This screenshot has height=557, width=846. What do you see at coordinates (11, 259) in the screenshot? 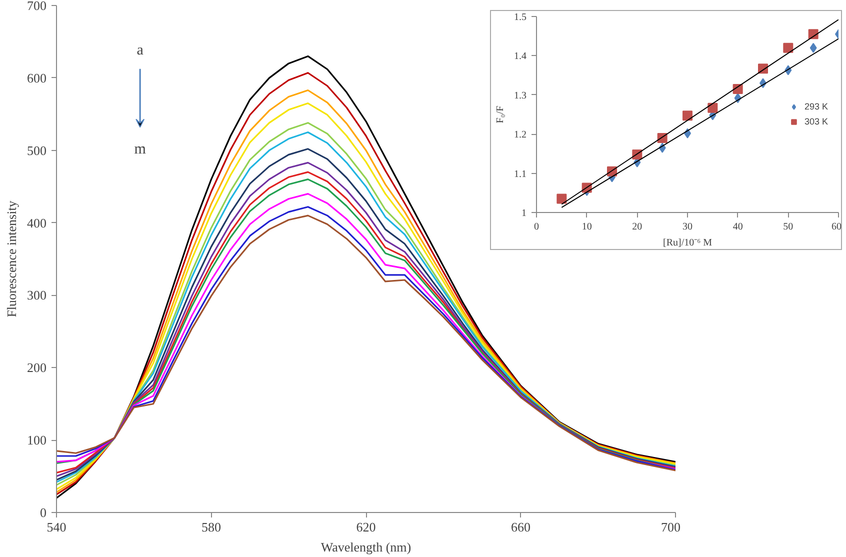
I see `y-axis-title: Fluorescence intensity` at bounding box center [11, 259].